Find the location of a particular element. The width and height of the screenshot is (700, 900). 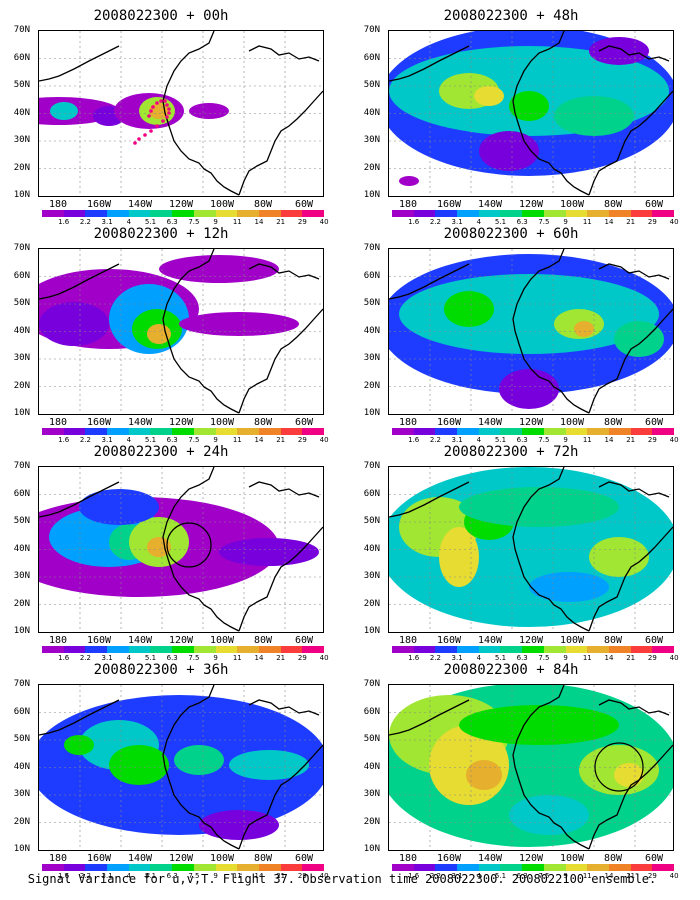

colorbar-label: 40 is located at coordinates (324, 440).